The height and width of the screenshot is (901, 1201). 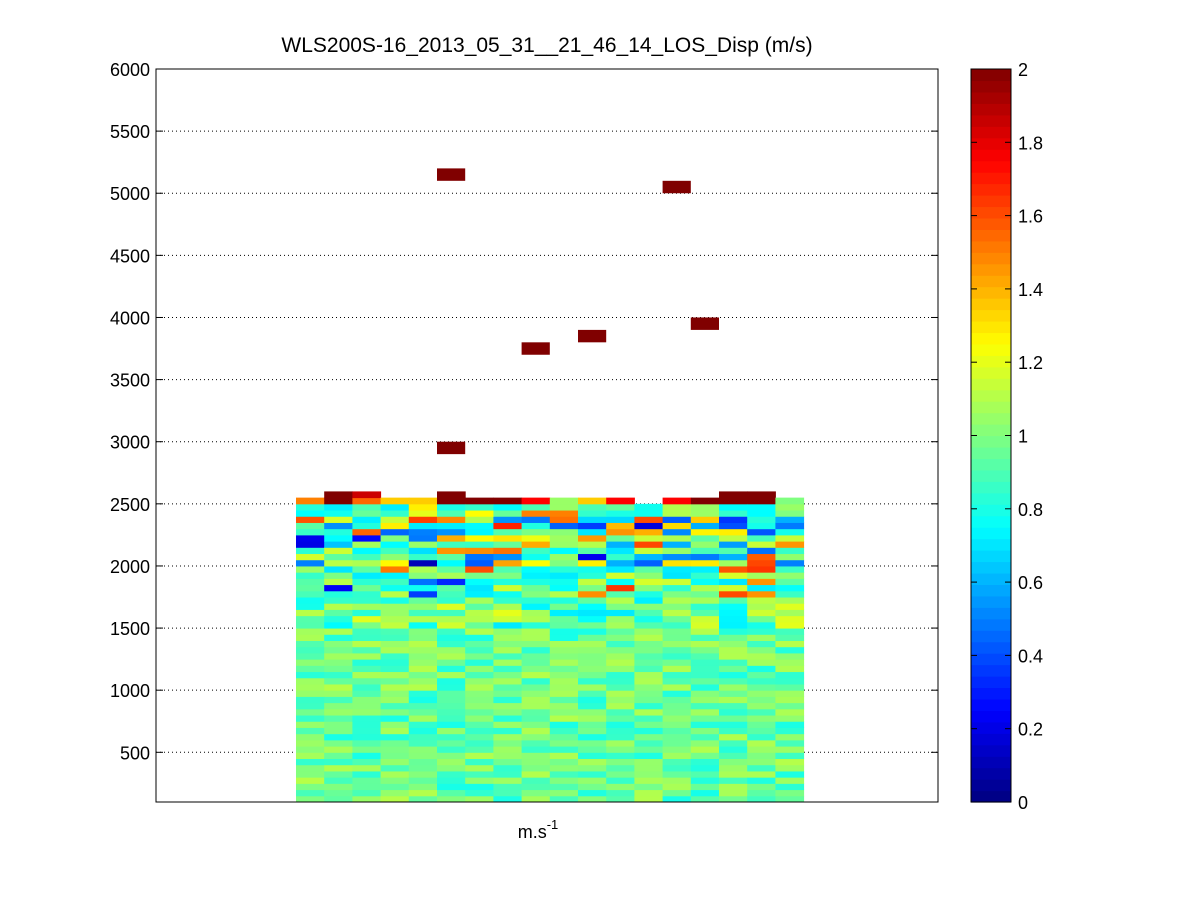 I want to click on y-tick-label: 1500, so click(x=130, y=629).